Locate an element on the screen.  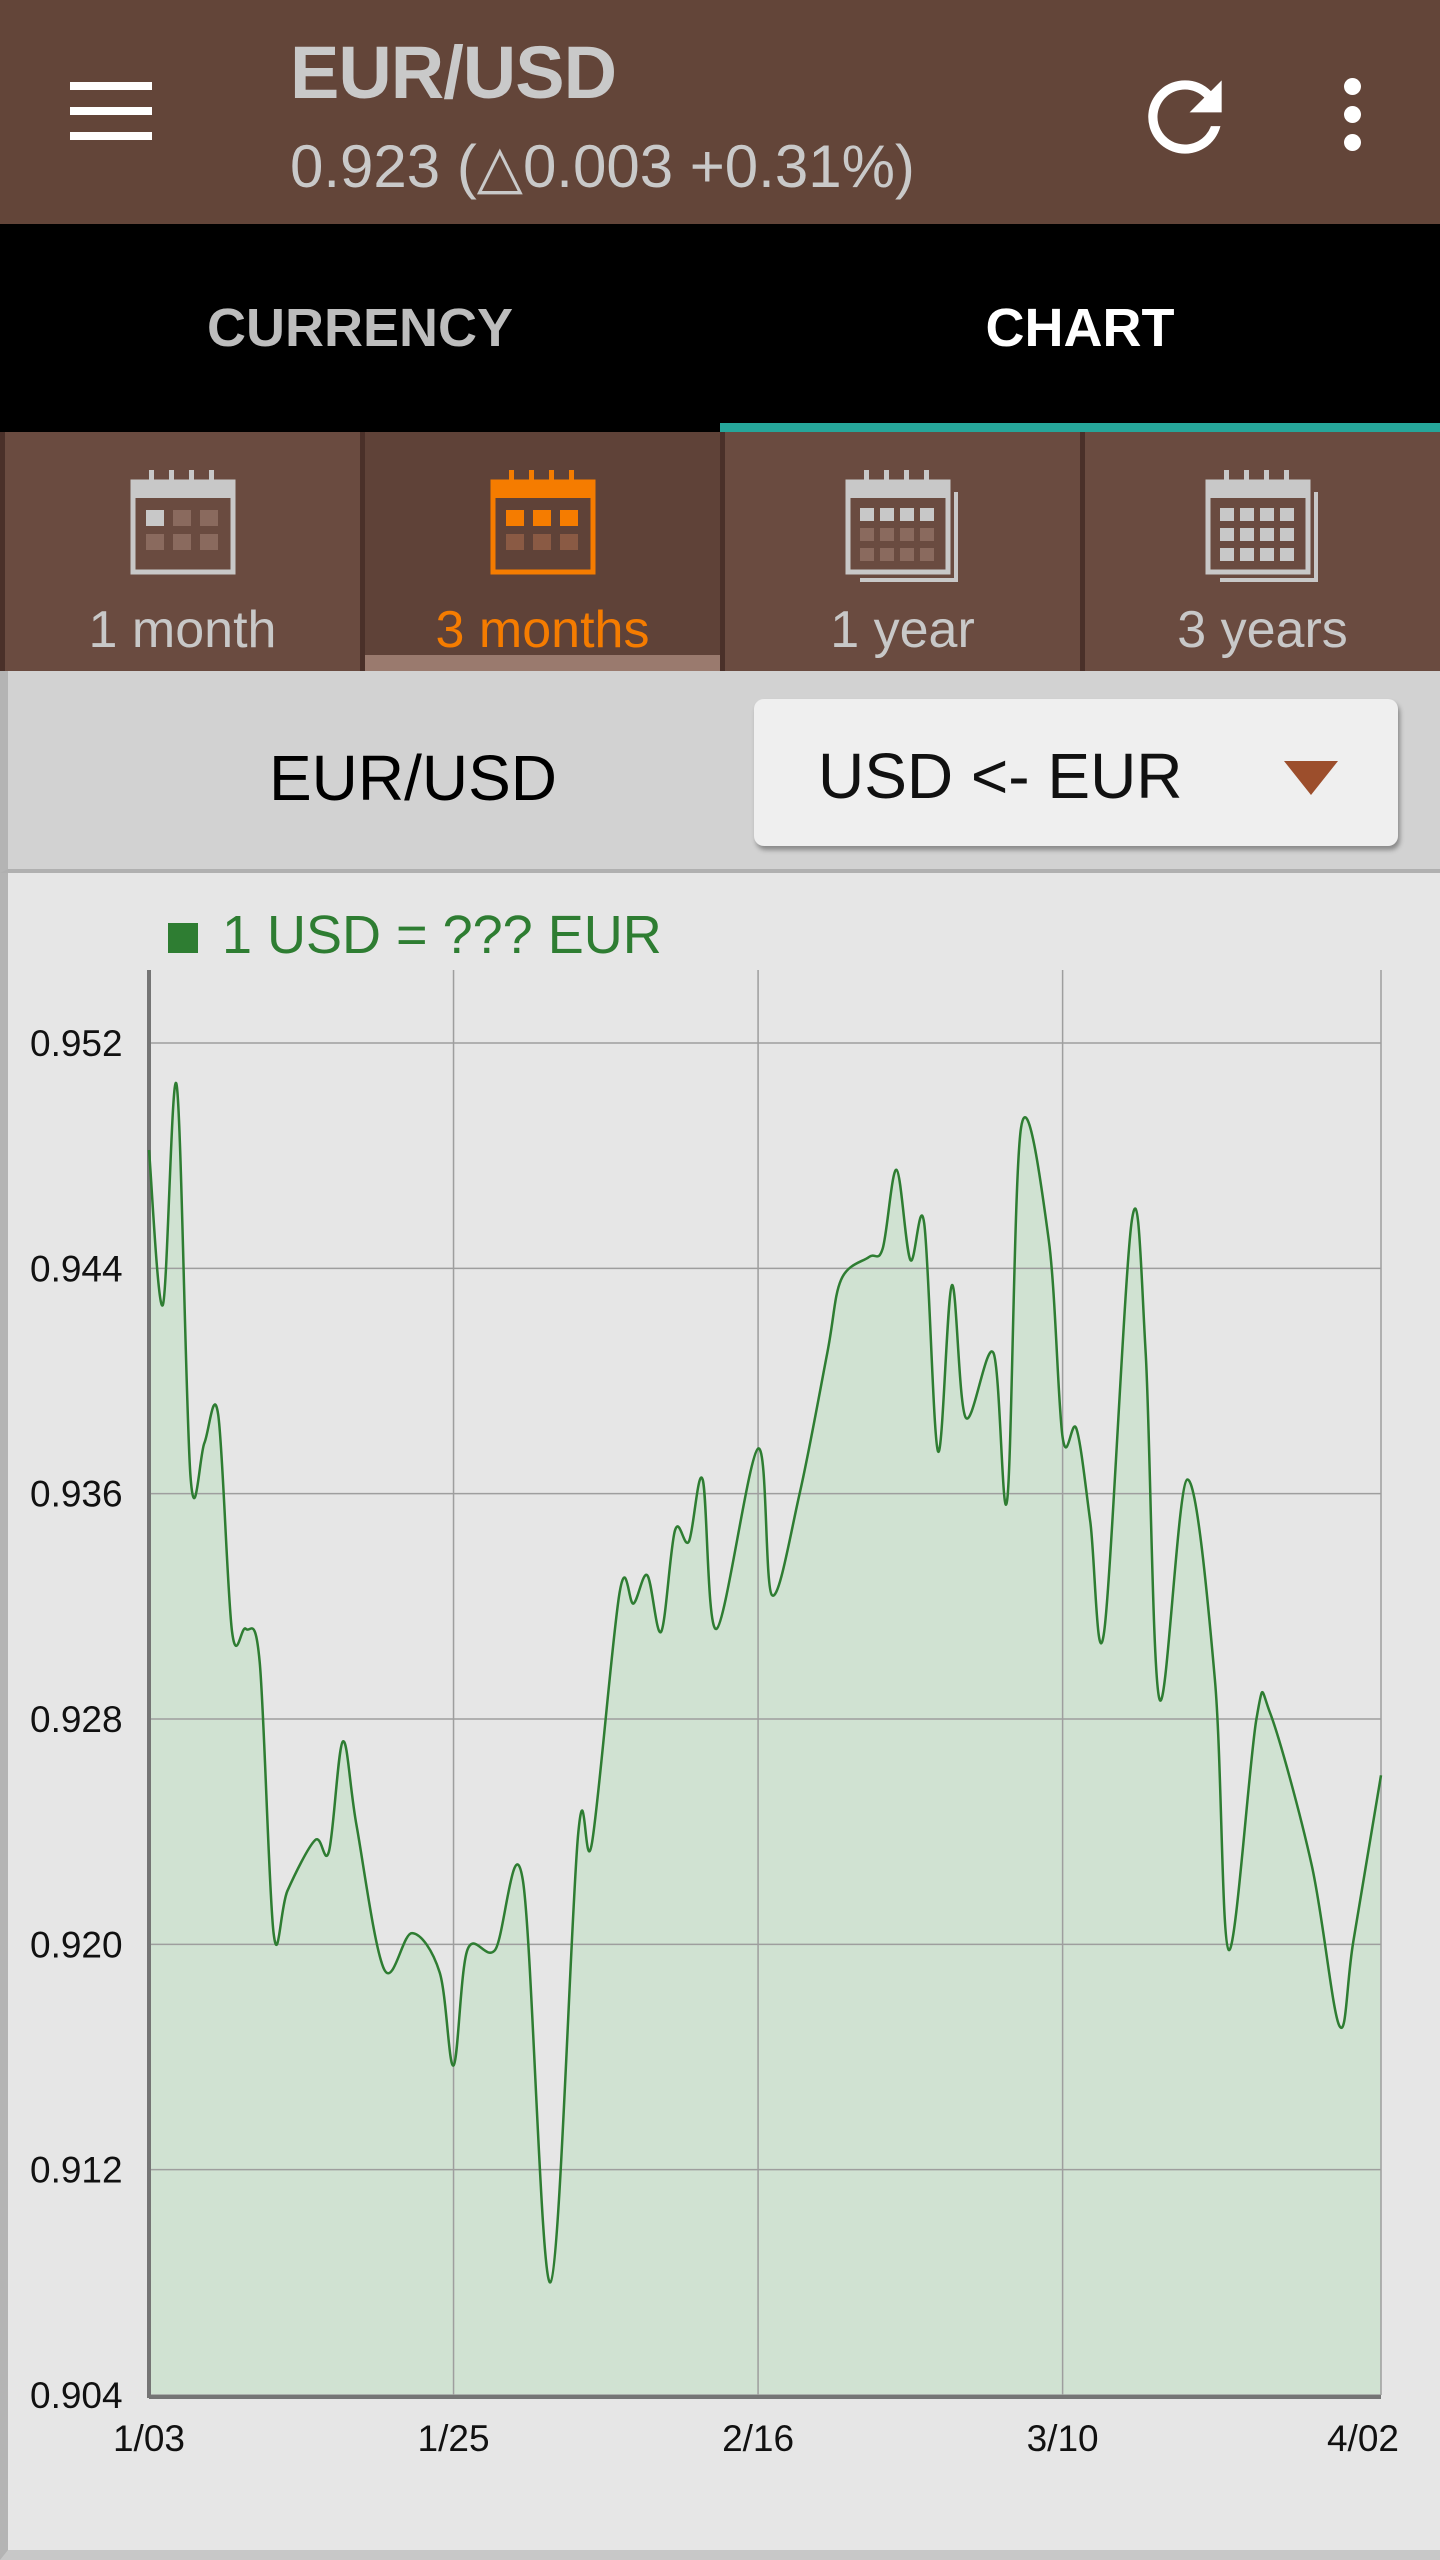
x-tick-label: 2/16 is located at coordinates (758, 2438).